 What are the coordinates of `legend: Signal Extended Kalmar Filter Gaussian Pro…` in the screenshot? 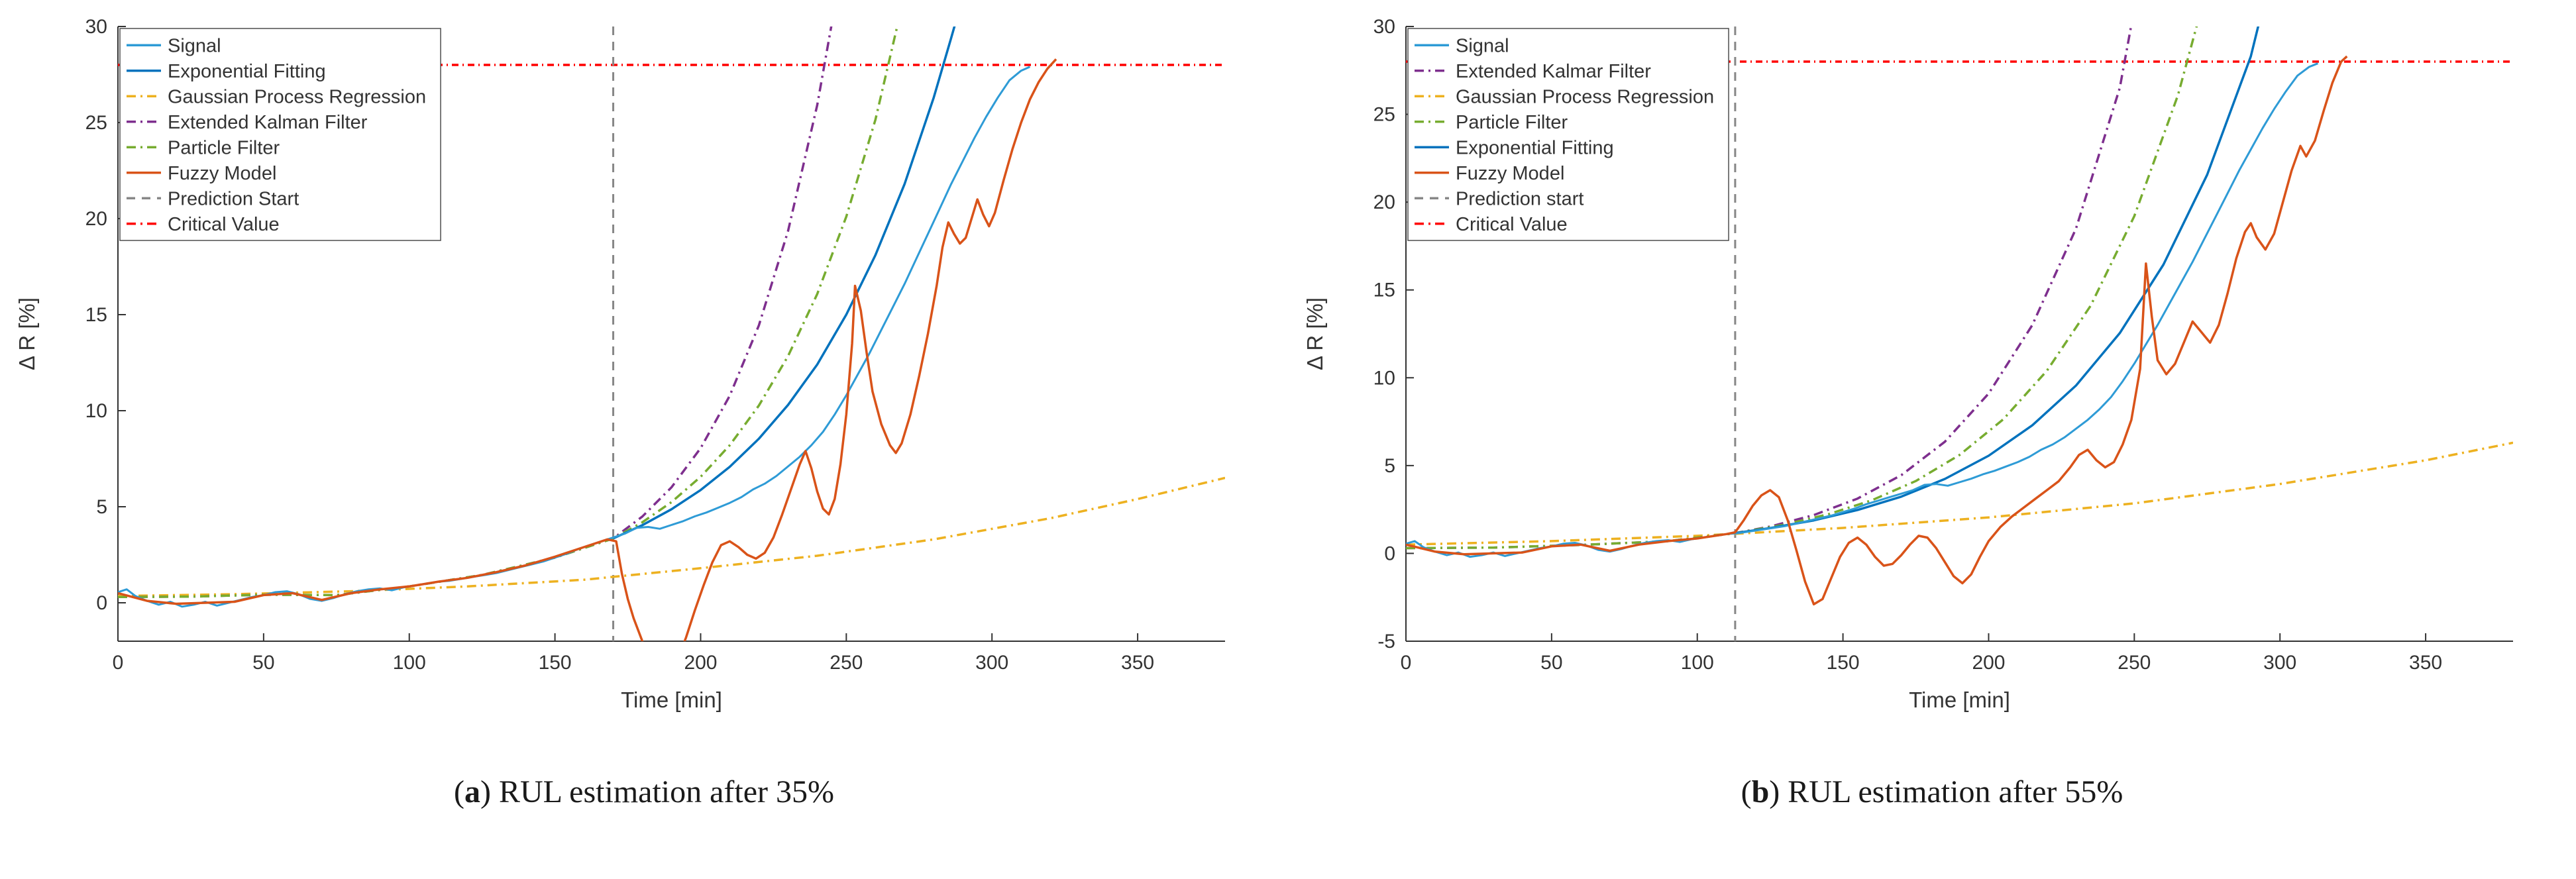 It's located at (1568, 134).